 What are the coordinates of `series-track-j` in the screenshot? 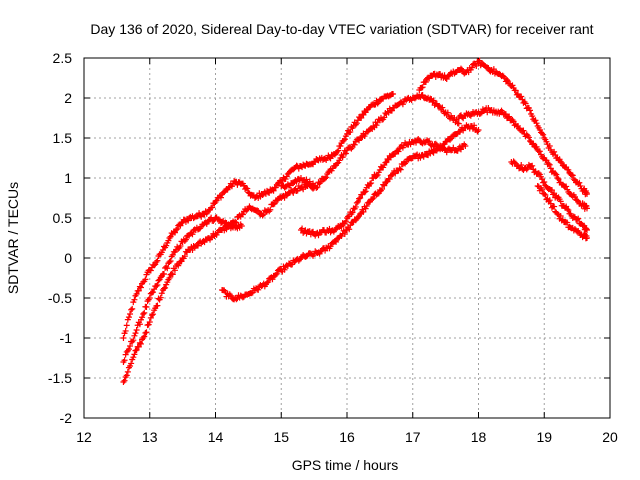 It's located at (562, 212).